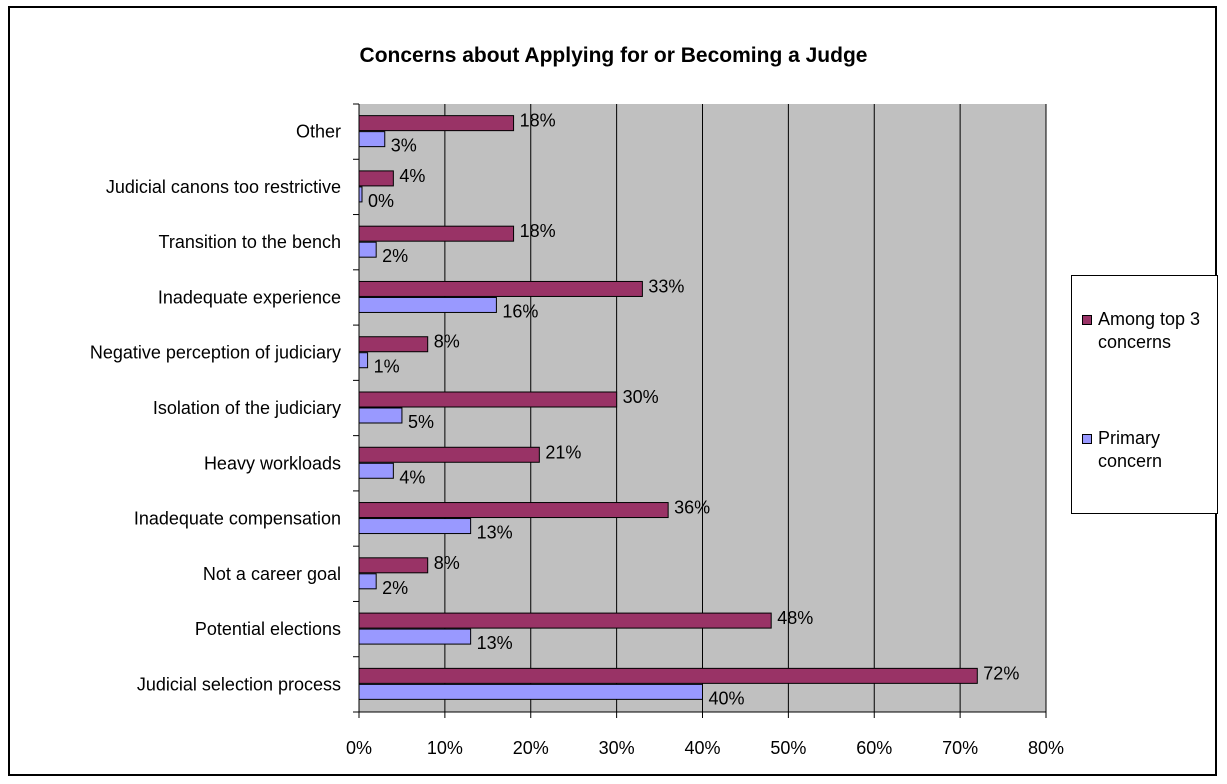 This screenshot has width=1227, height=784. What do you see at coordinates (788, 748) in the screenshot?
I see `x-tick-label: 50%` at bounding box center [788, 748].